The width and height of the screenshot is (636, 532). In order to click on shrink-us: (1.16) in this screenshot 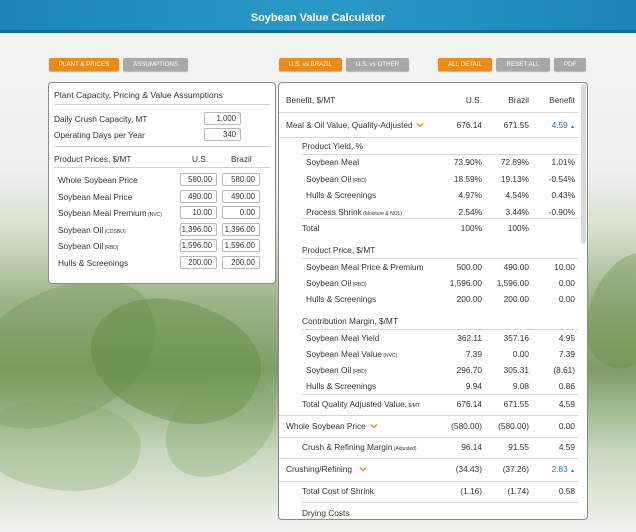, I will do `click(471, 491)`.